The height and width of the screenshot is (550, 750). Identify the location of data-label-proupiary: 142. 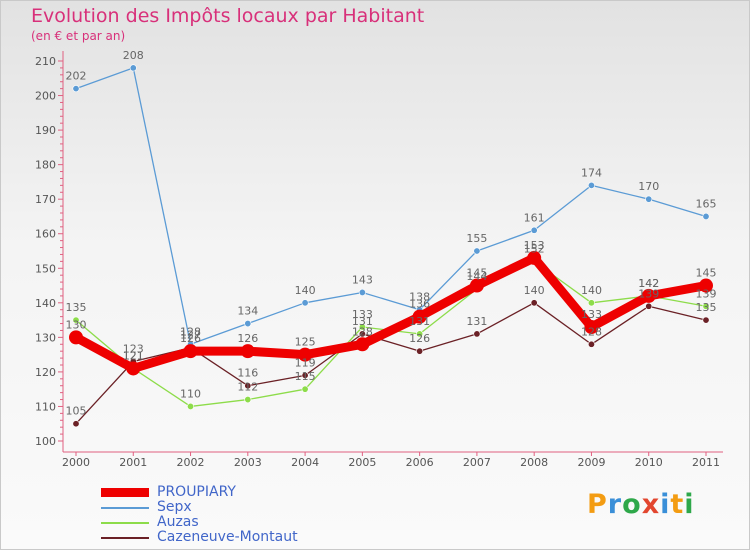
(648, 283).